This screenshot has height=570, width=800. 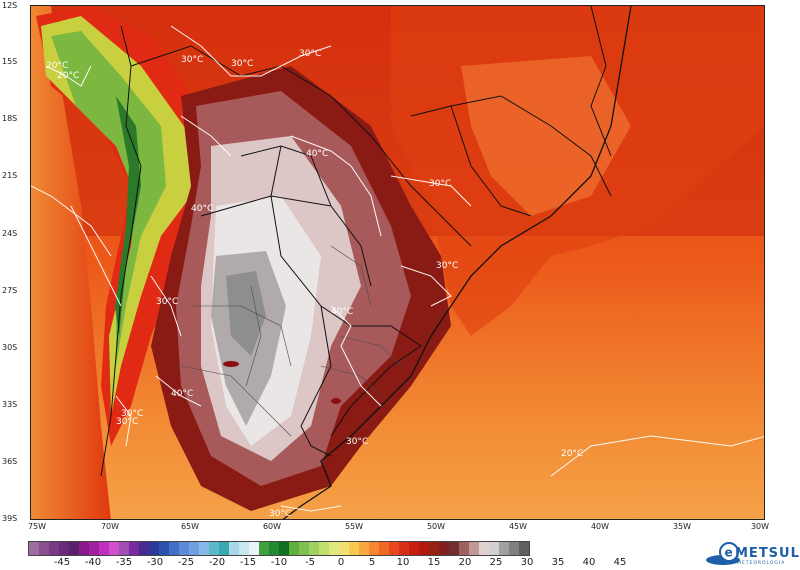 What do you see at coordinates (620, 562) in the screenshot?
I see `colorbar-tick: 45` at bounding box center [620, 562].